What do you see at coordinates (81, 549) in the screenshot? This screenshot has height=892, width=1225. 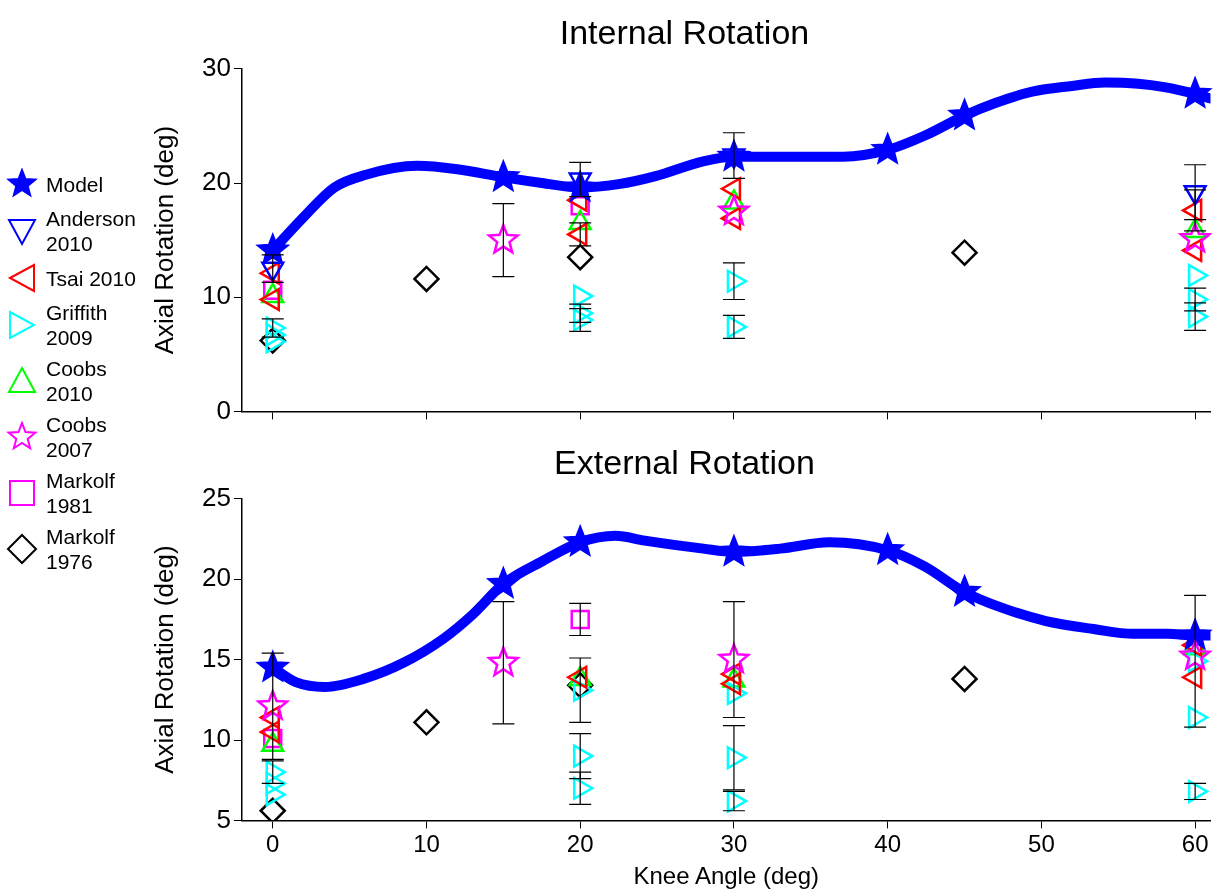 I see `legend-label: Markolf 1976` at bounding box center [81, 549].